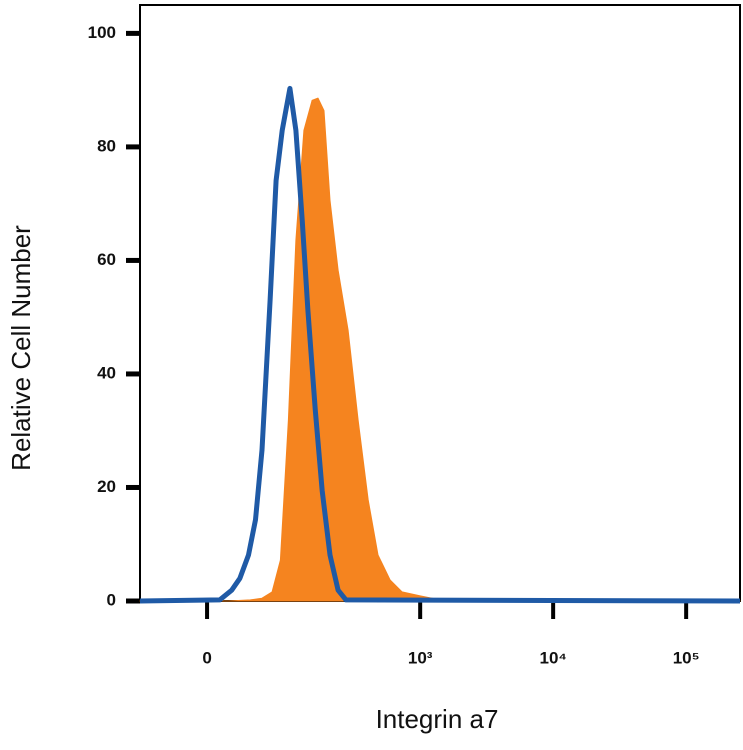 The image size is (743, 750). What do you see at coordinates (106, 486) in the screenshot?
I see `y-tick-label: 20` at bounding box center [106, 486].